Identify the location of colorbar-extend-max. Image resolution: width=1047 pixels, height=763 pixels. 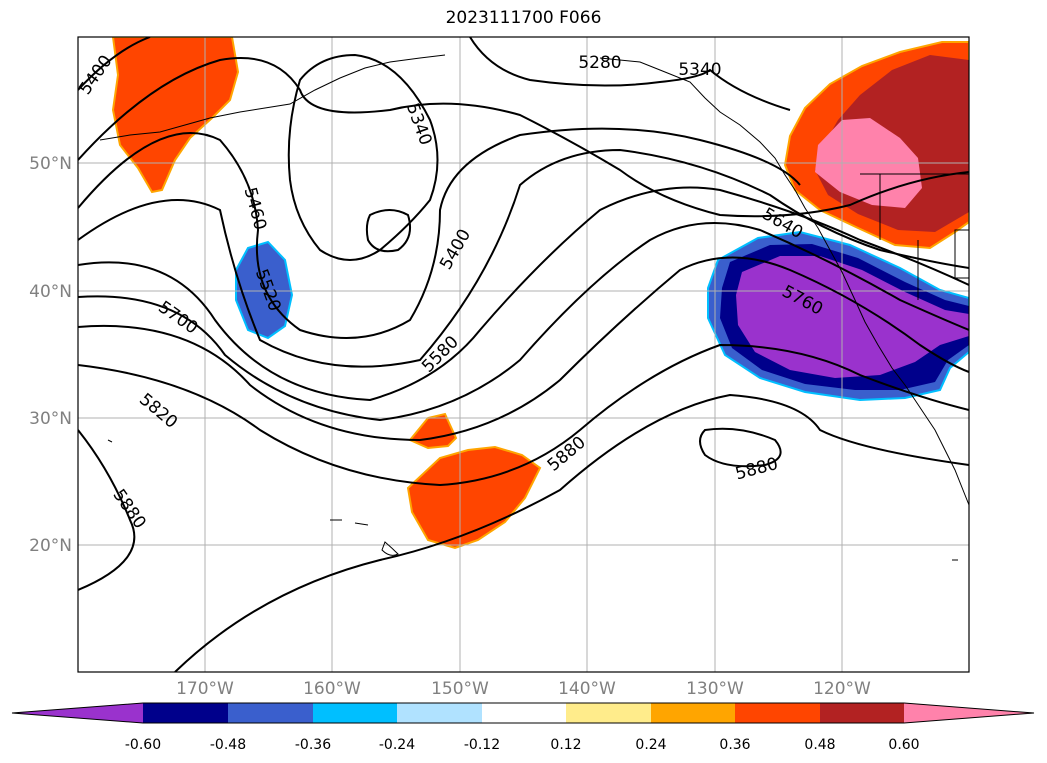
(969, 713).